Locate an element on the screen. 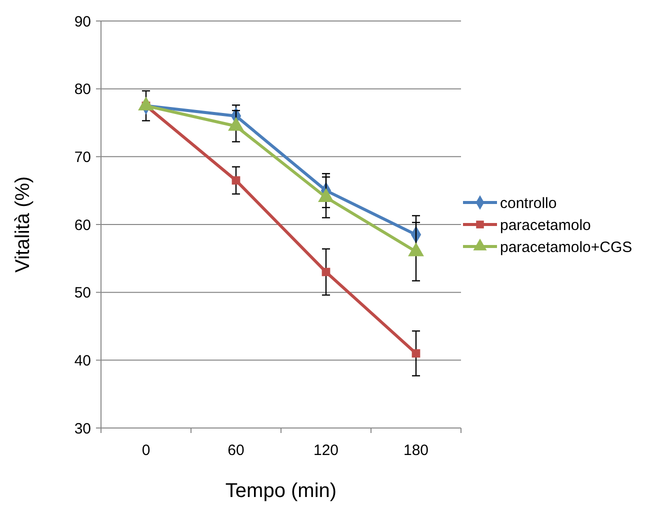  x-tick-label: 120 is located at coordinates (326, 450).